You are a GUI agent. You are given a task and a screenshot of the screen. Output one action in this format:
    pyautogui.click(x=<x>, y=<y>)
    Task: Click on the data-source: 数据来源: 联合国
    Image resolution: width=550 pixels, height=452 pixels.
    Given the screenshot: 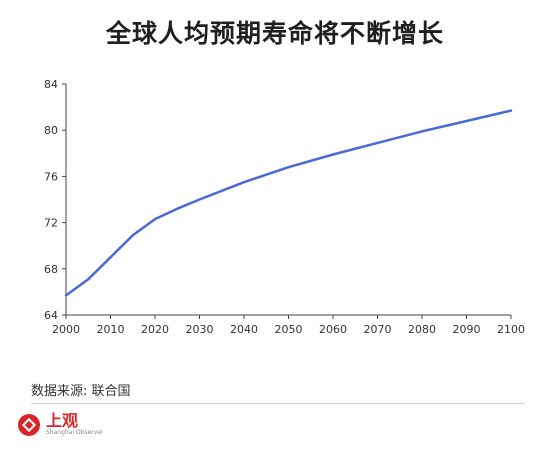 What is the action you would take?
    pyautogui.click(x=81, y=391)
    